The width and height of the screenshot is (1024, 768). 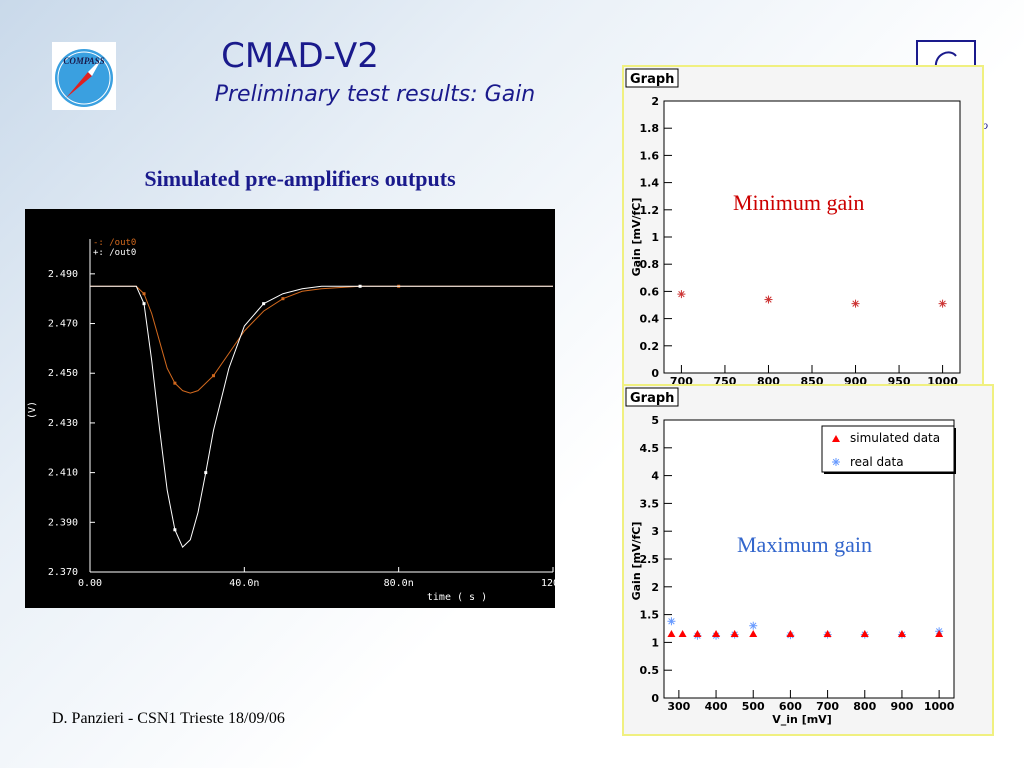 I want to click on min-gain-y-label: Gain [mV/fC], so click(x=636, y=237).